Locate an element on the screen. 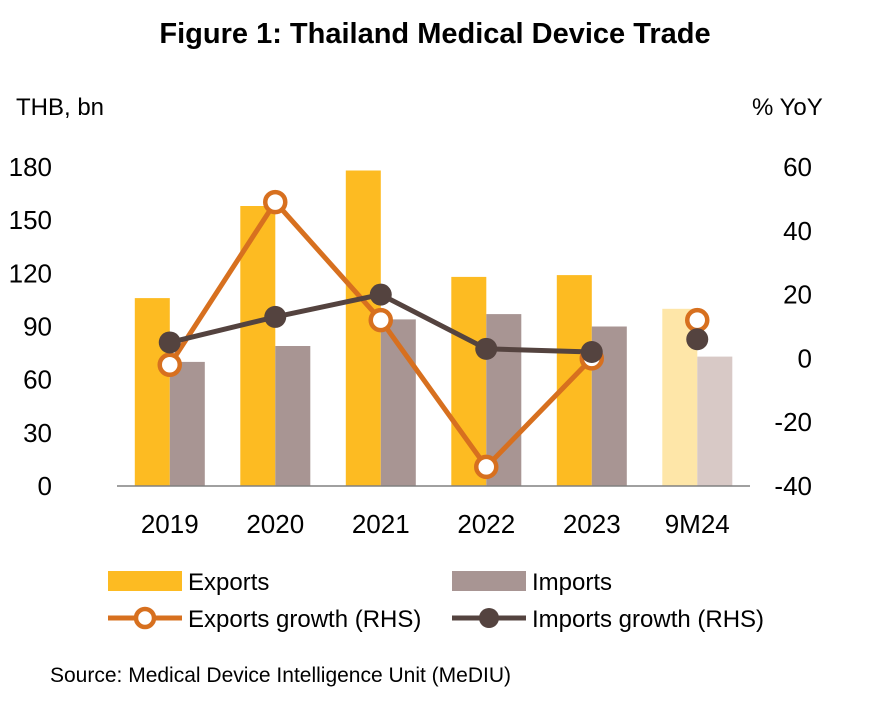 The image size is (870, 724). marker-imports-growth-2021 is located at coordinates (380, 294).